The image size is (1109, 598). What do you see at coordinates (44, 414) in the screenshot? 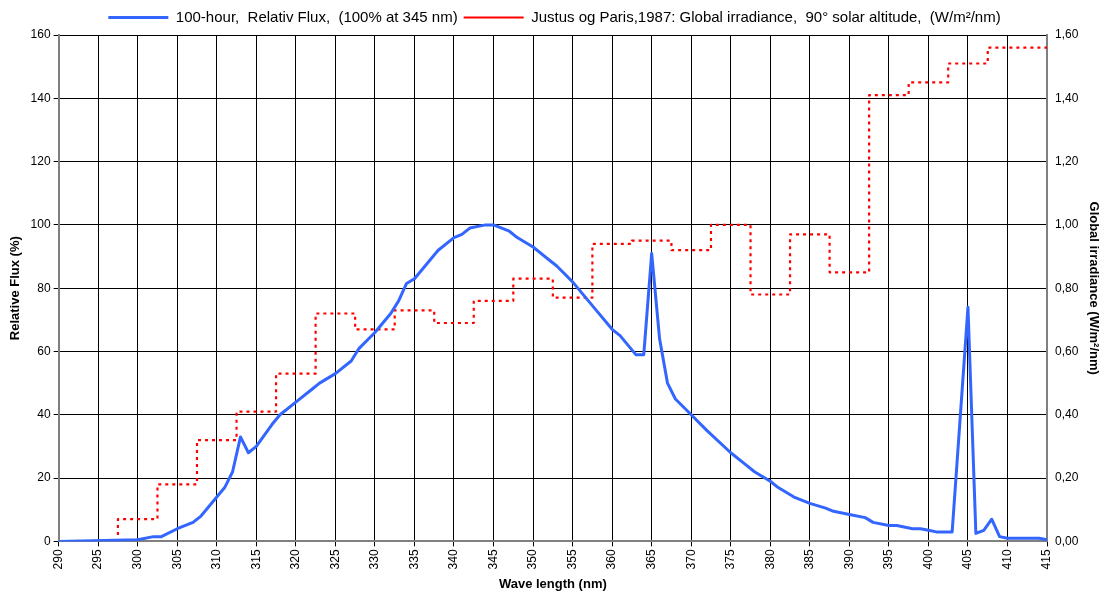
I see `y-tick-label: 40` at bounding box center [44, 414].